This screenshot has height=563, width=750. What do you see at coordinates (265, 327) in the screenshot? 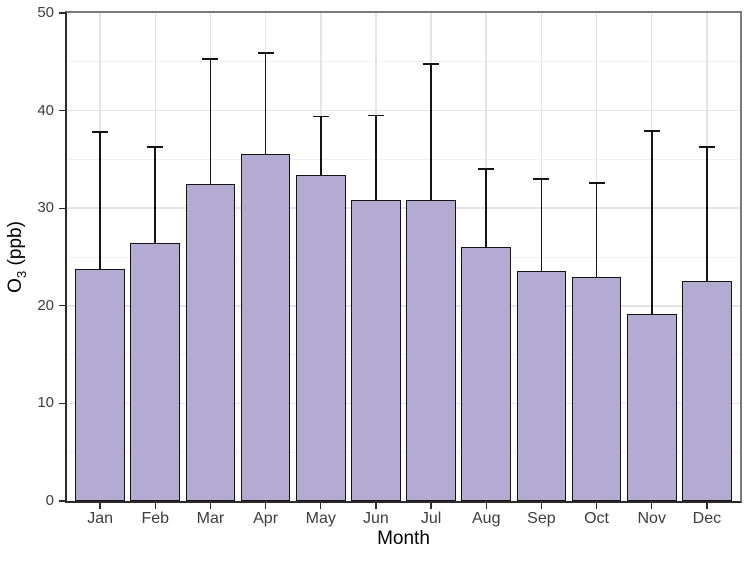
I see `bar-apr` at bounding box center [265, 327].